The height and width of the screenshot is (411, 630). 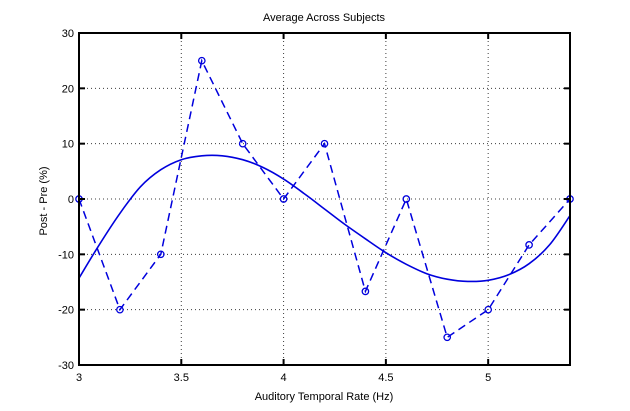 What do you see at coordinates (66, 311) in the screenshot?
I see `y-tick-label: -20` at bounding box center [66, 311].